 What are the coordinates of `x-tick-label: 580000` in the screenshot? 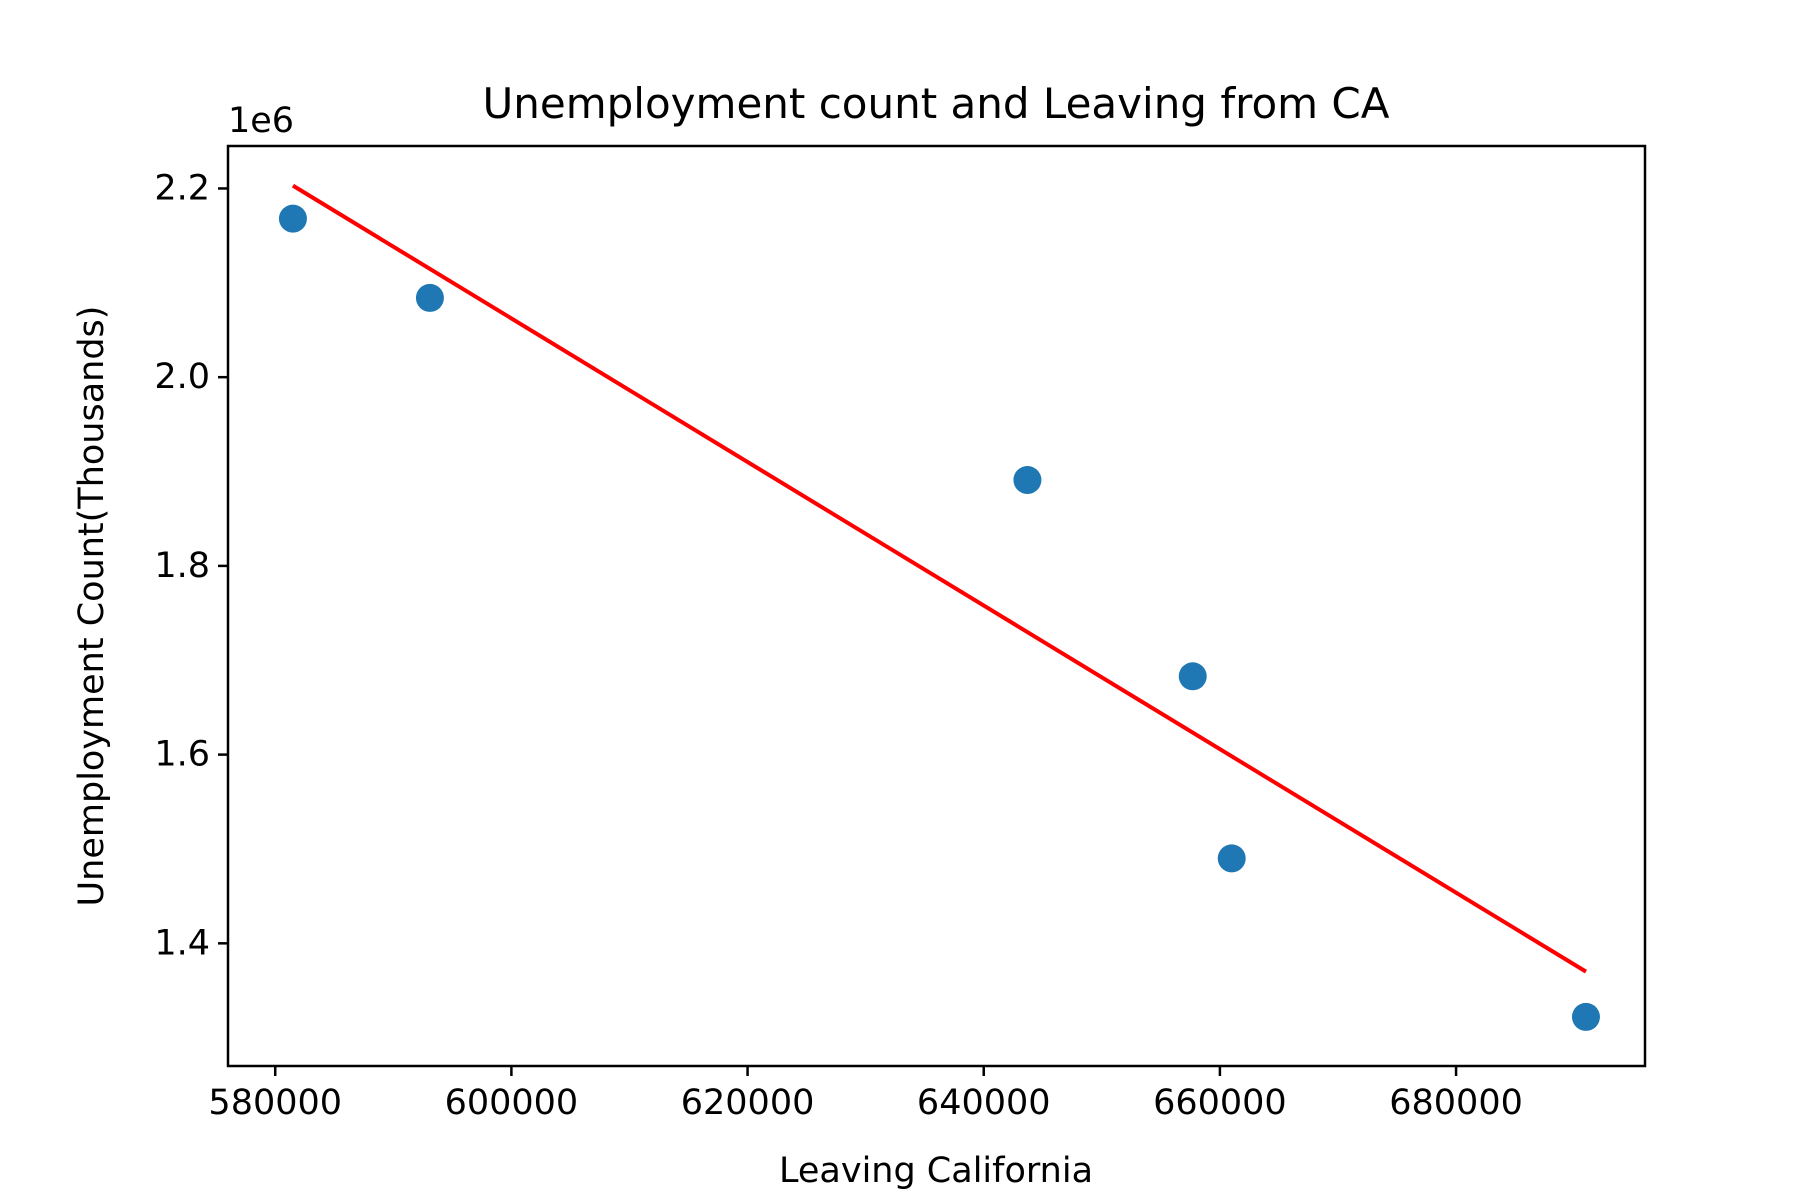 It's located at (275, 1103).